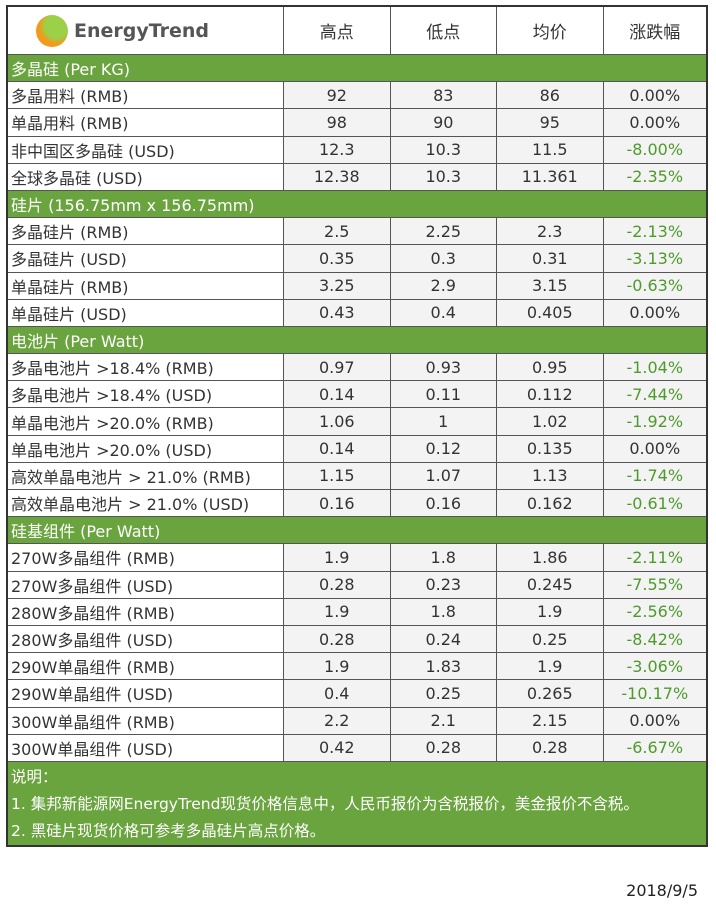 The image size is (716, 907). I want to click on logo-text: EnergyTrend, so click(142, 30).